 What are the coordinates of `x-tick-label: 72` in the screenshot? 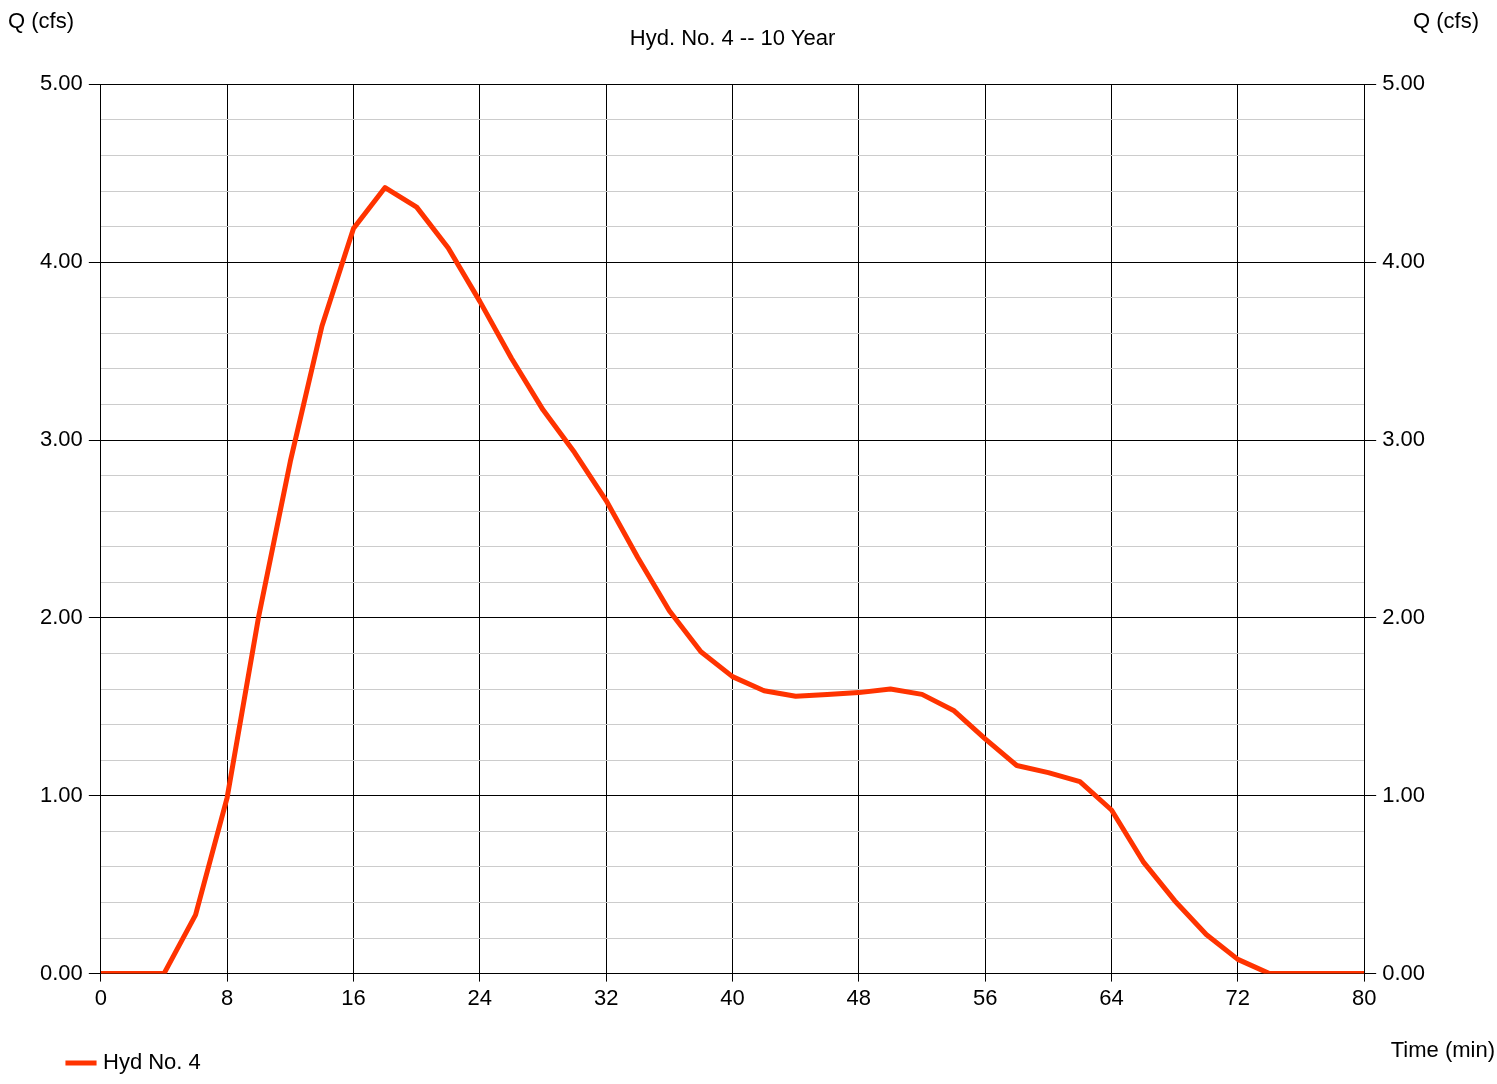 It's located at (1238, 997).